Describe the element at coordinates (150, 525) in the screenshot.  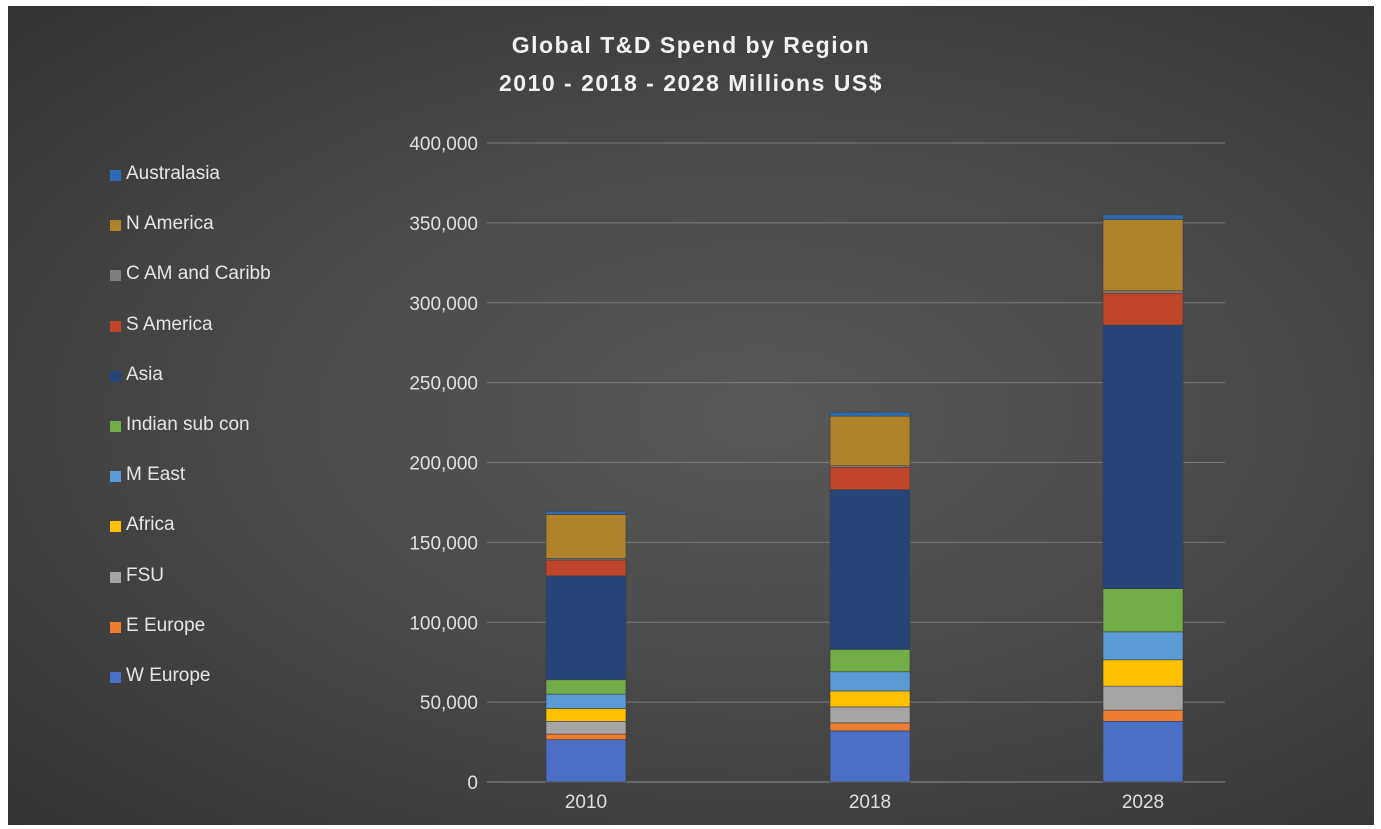
I see `legend-label: Africa` at that location.